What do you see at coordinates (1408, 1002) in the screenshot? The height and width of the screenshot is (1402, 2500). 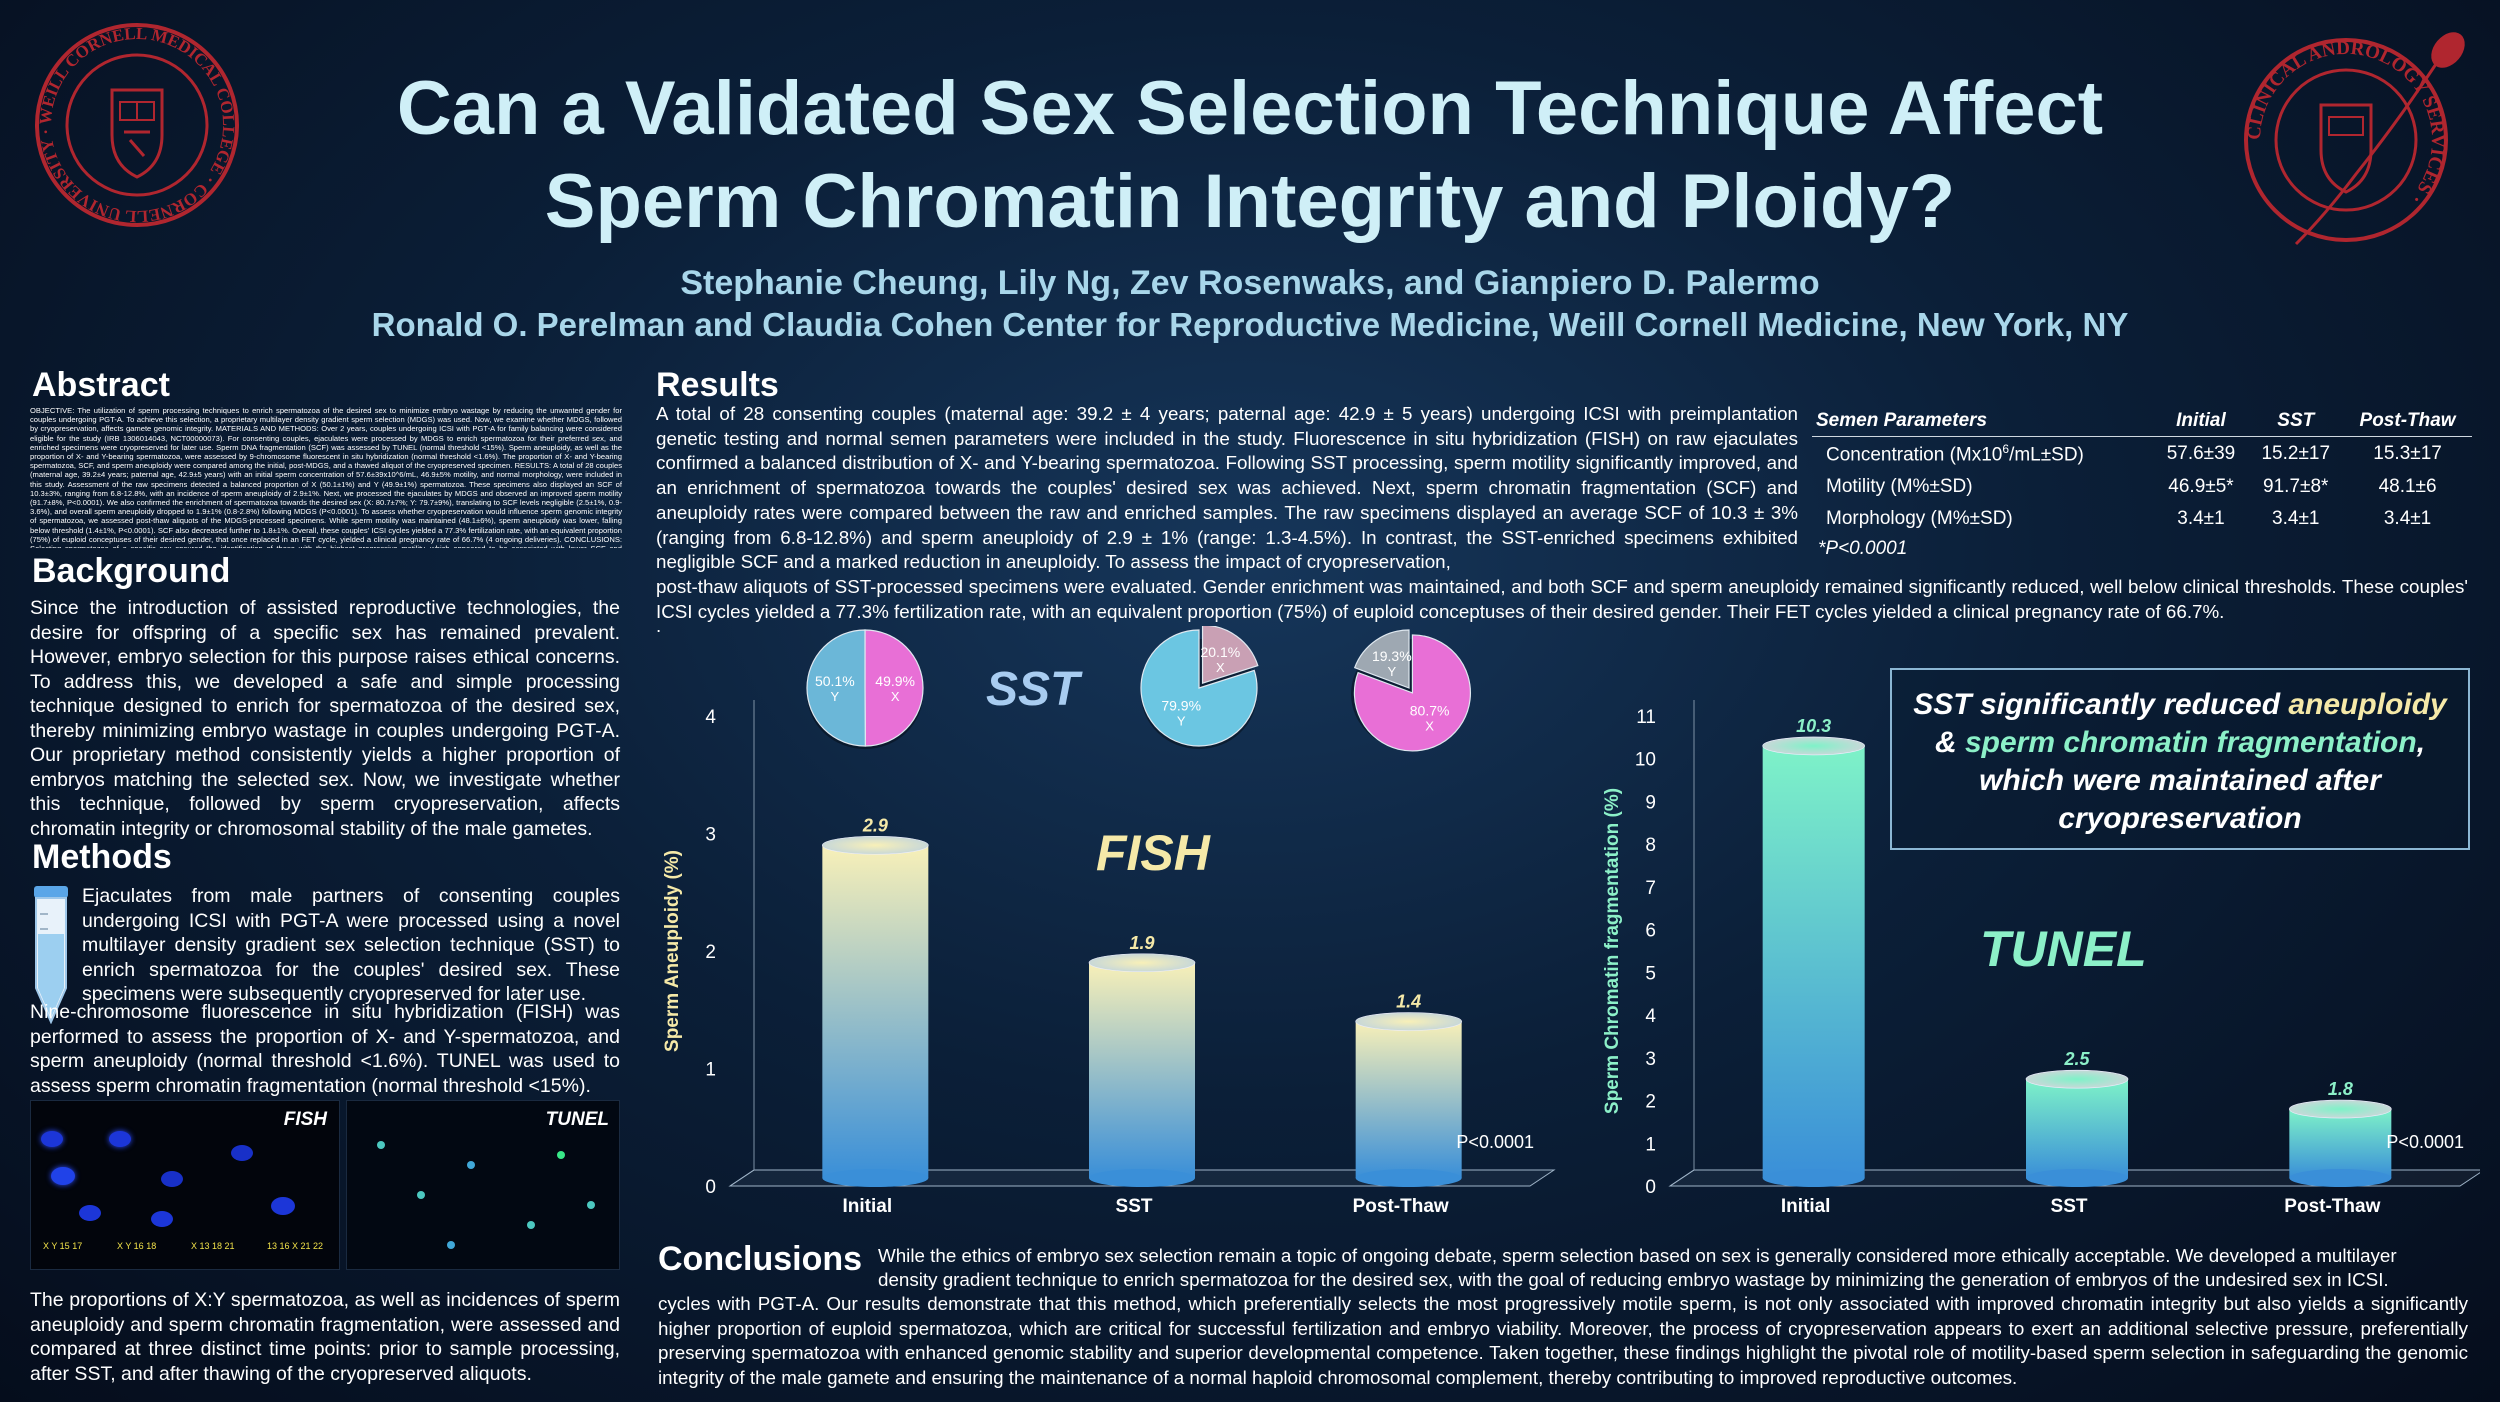 I see `bar-value-label: 1.4` at bounding box center [1408, 1002].